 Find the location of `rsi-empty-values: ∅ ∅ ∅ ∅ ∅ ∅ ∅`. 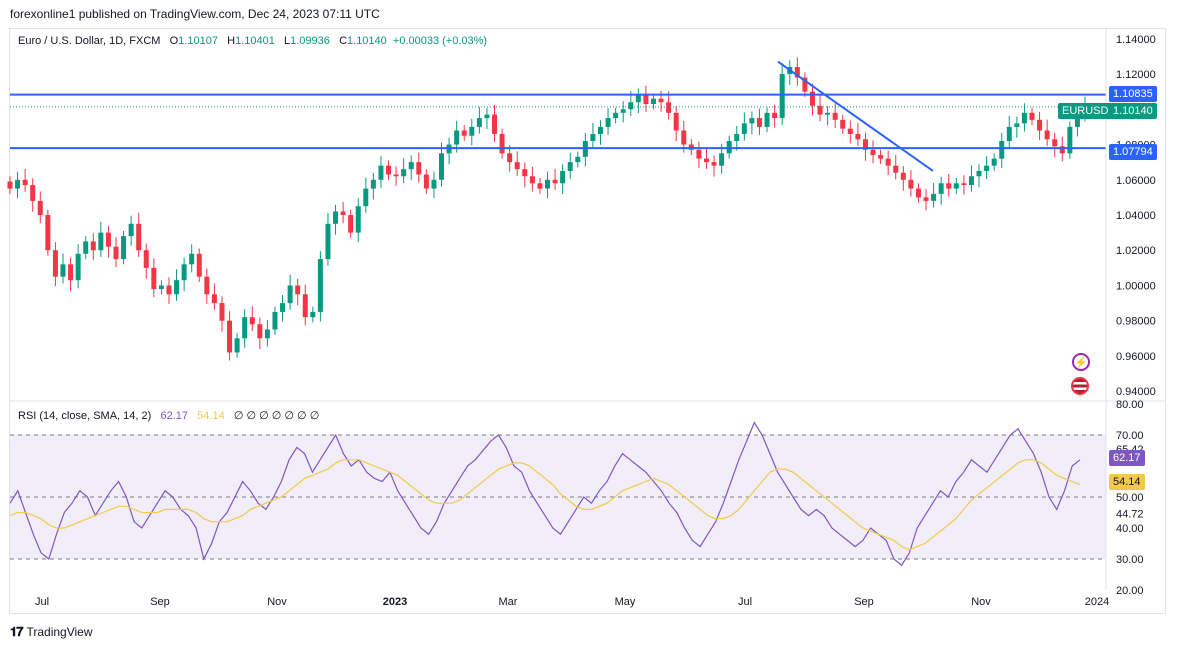

rsi-empty-values: ∅ ∅ ∅ ∅ ∅ ∅ ∅ is located at coordinates (276, 416).